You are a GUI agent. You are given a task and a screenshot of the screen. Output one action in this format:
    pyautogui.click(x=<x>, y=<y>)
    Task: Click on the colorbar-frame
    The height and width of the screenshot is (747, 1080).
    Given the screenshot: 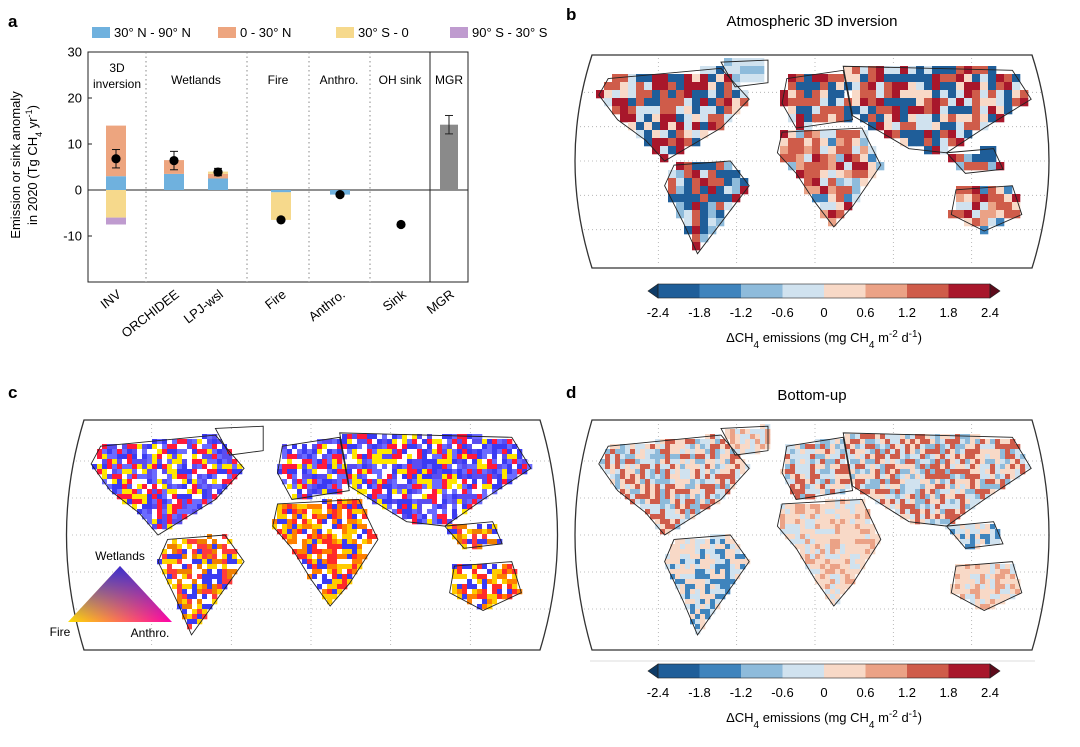 What is the action you would take?
    pyautogui.click(x=824, y=291)
    